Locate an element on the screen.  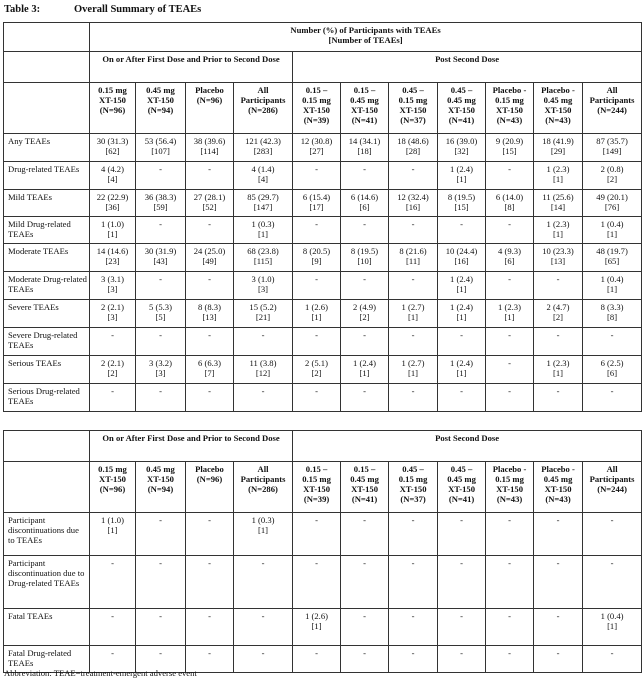
cell-line: 121 (42.3) is located at coordinates (263, 141).